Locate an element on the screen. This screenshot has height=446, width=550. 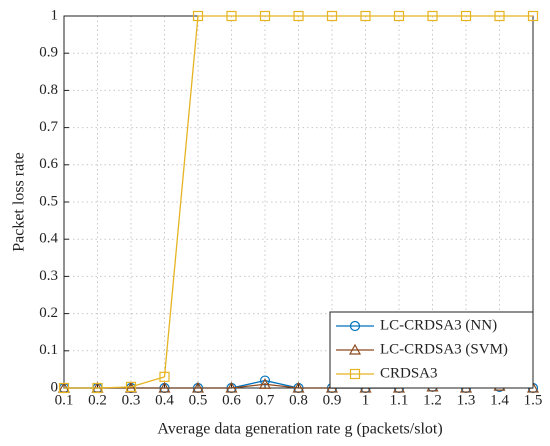
x-tick-label: 1.2 is located at coordinates (432, 400).